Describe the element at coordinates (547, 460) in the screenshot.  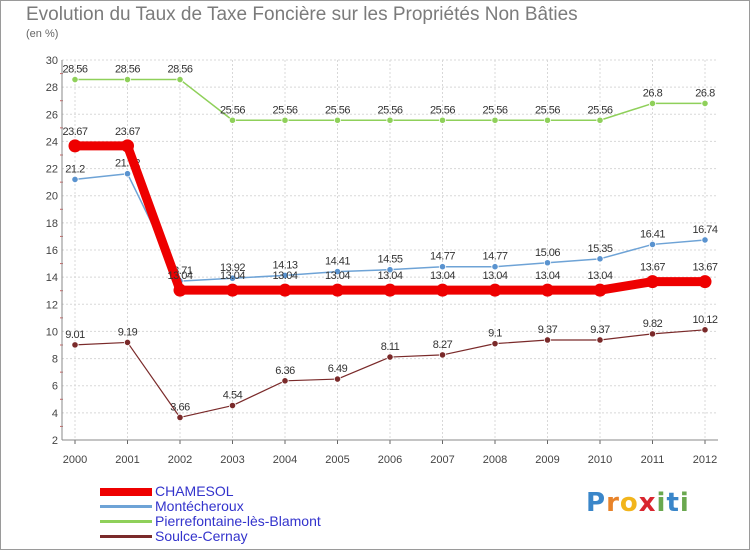
I see `x-tick-label: 2009` at that location.